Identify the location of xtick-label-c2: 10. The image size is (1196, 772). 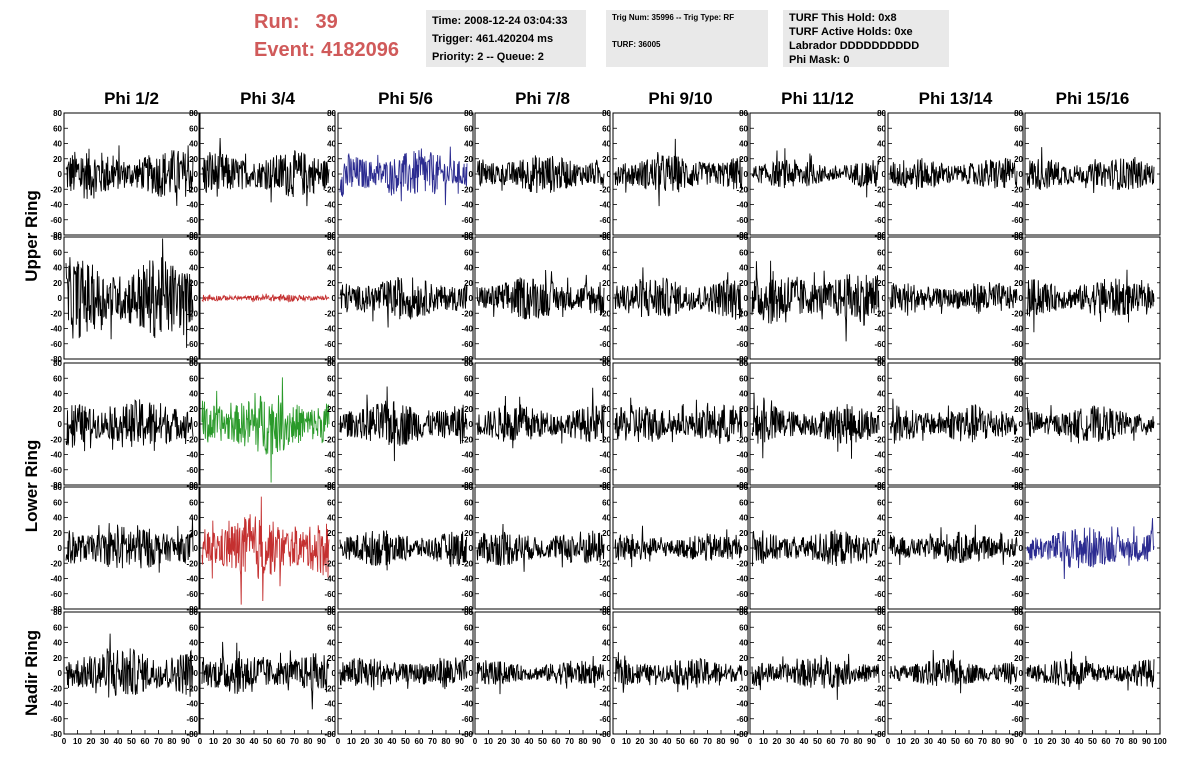
(213, 741).